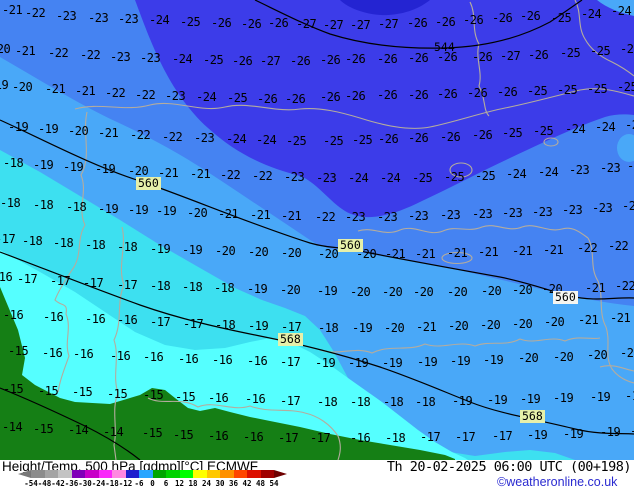  I want to click on temp-value: -14, so click(113, 432).